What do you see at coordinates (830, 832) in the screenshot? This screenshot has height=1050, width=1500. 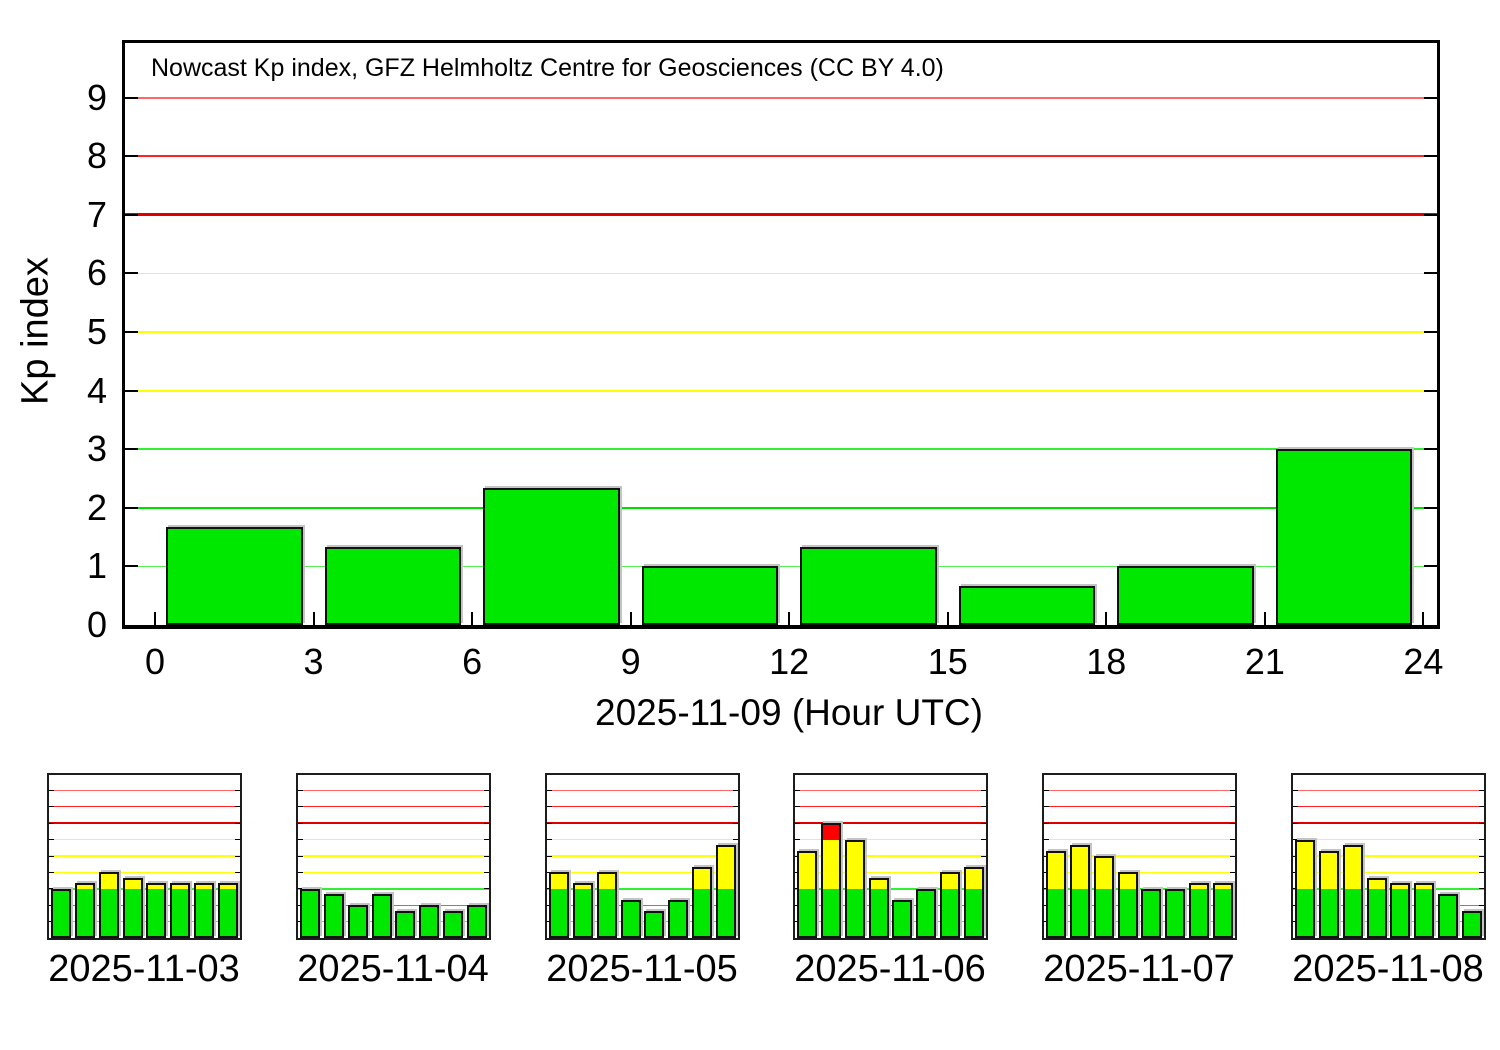 I see `kp-bar-red-segment` at bounding box center [830, 832].